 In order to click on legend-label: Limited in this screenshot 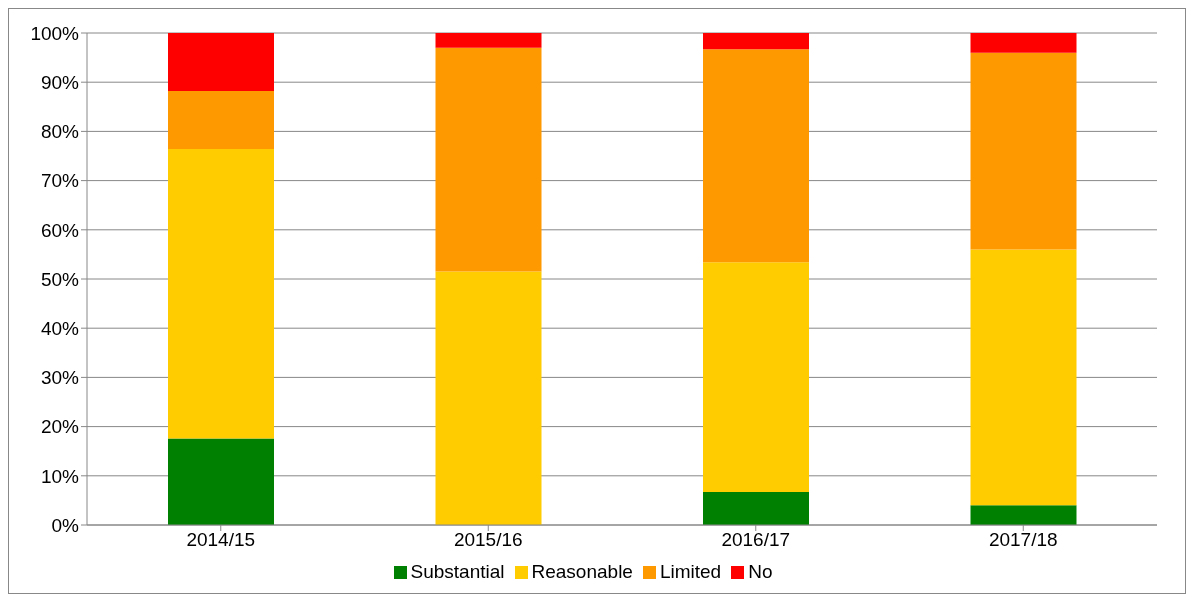, I will do `click(690, 571)`.